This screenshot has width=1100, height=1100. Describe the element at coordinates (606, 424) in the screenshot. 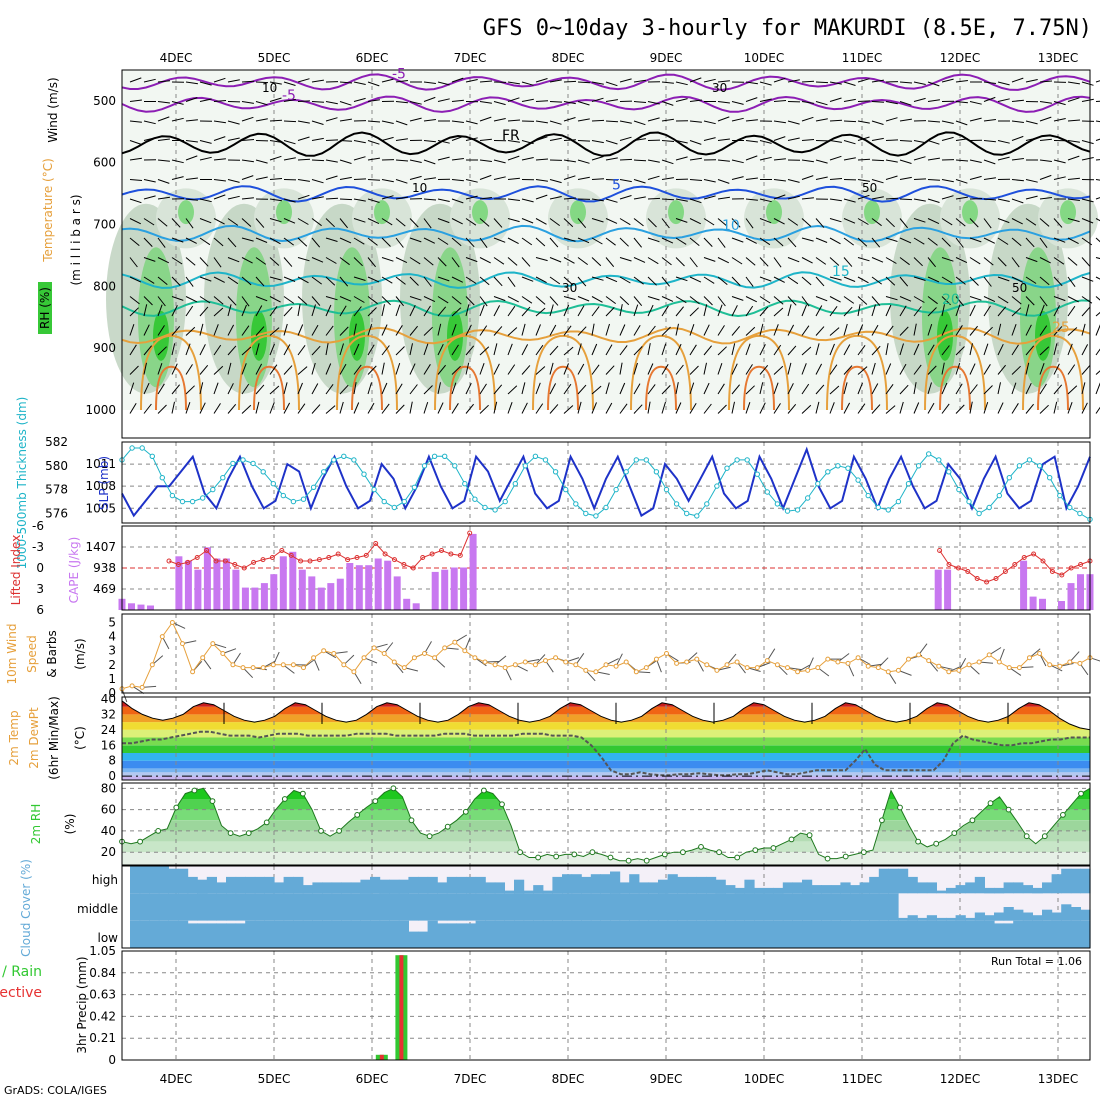

I see `surface-gap` at that location.